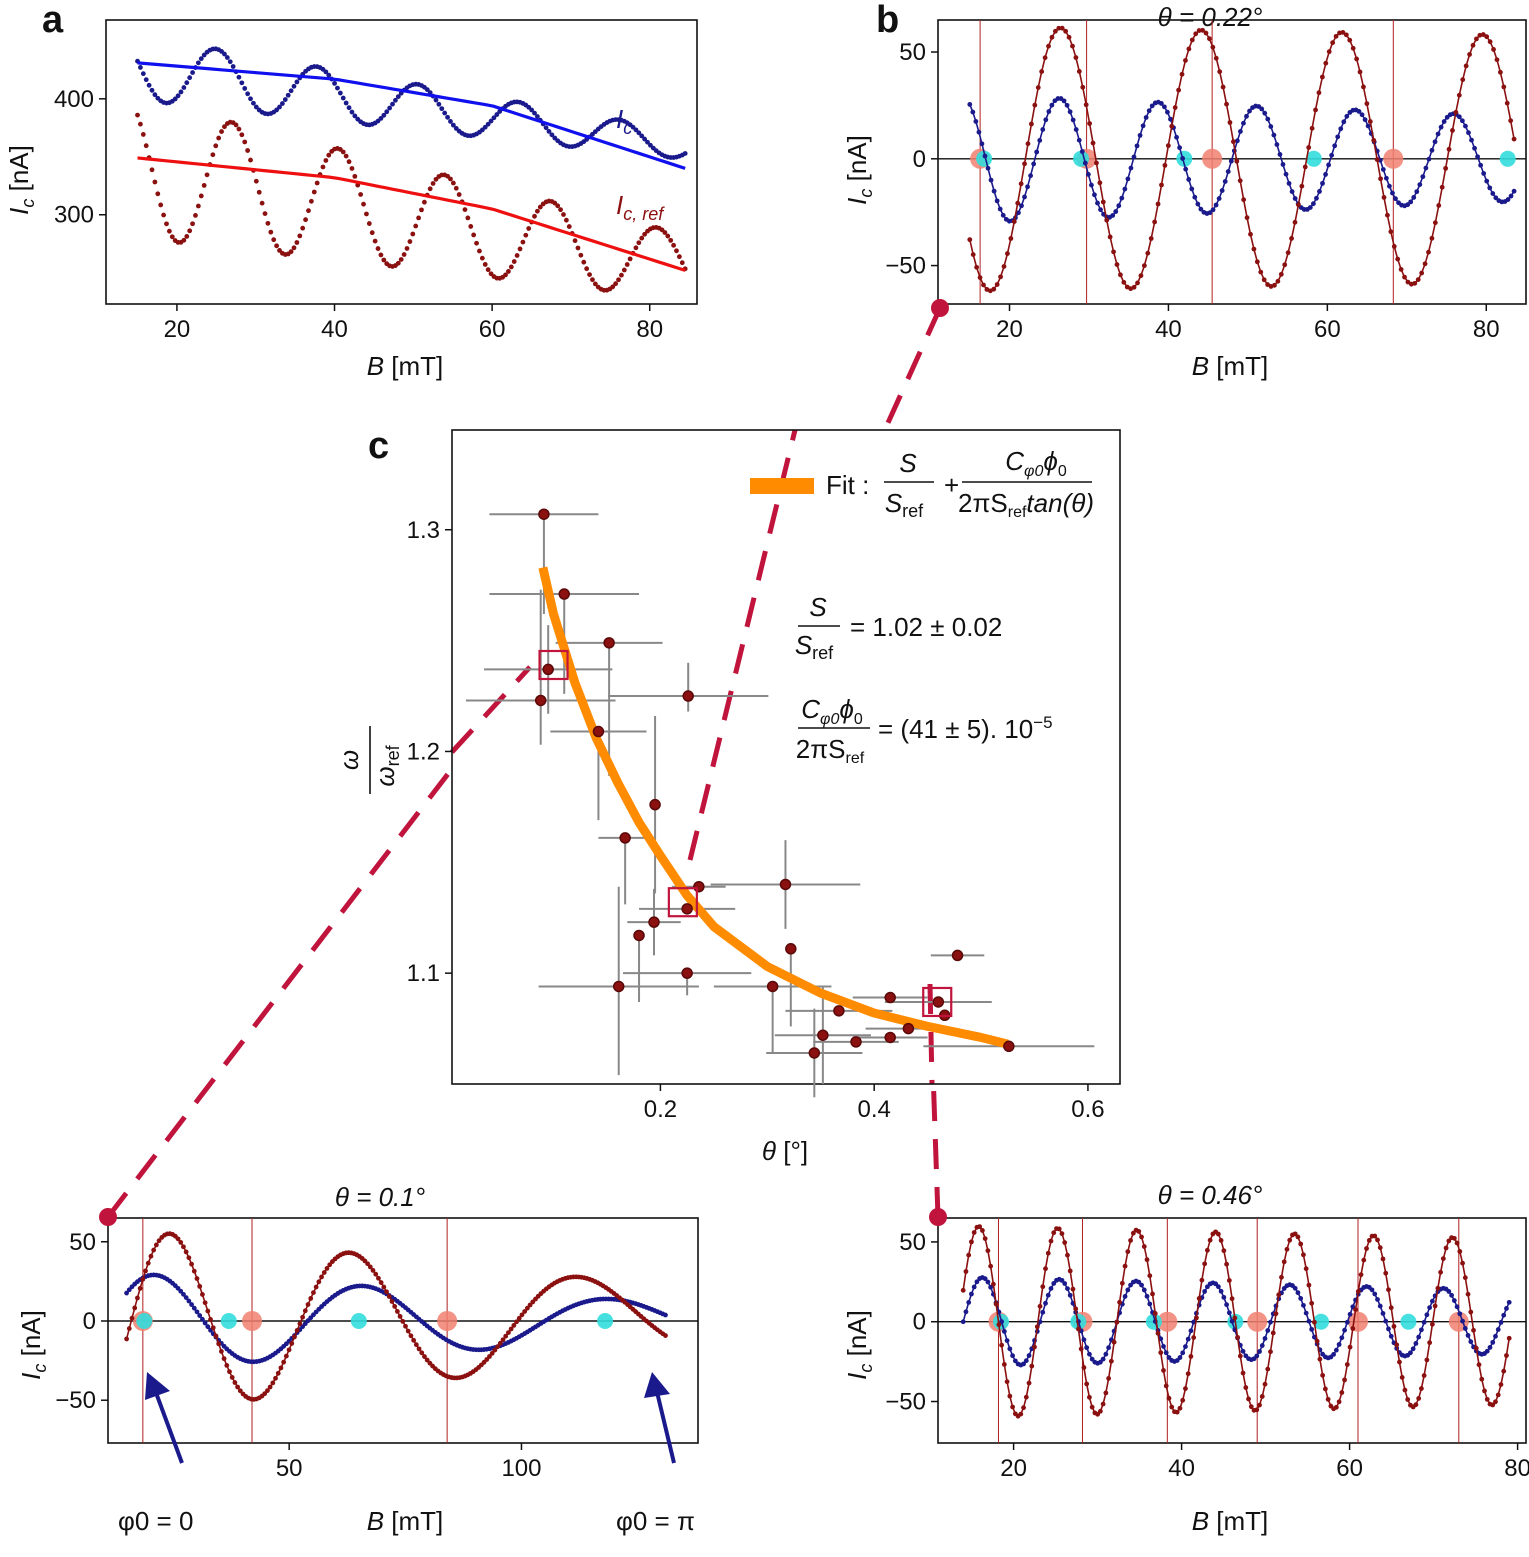  What do you see at coordinates (1327, 329) in the screenshot?
I see `xtick-label: 60` at bounding box center [1327, 329].